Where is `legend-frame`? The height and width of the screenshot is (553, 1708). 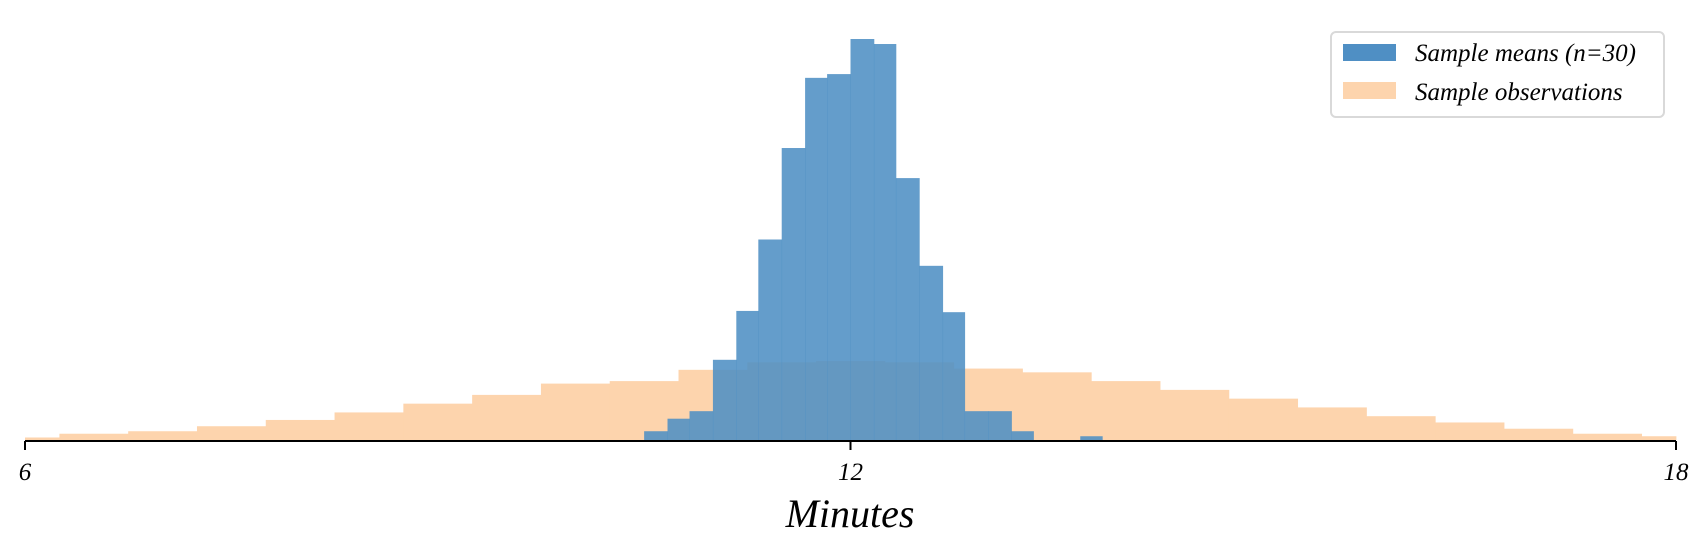
legend-frame is located at coordinates (1497, 74).